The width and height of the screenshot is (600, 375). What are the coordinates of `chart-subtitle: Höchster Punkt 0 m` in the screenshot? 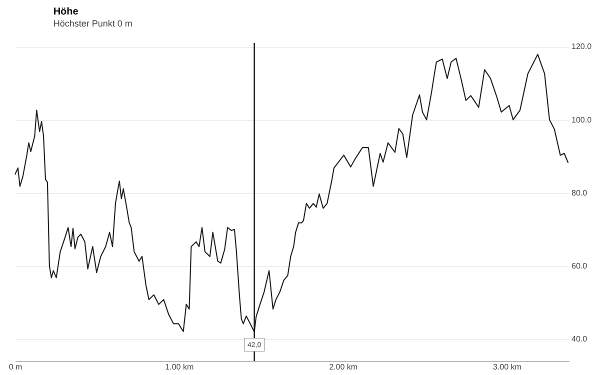 It's located at (92, 23).